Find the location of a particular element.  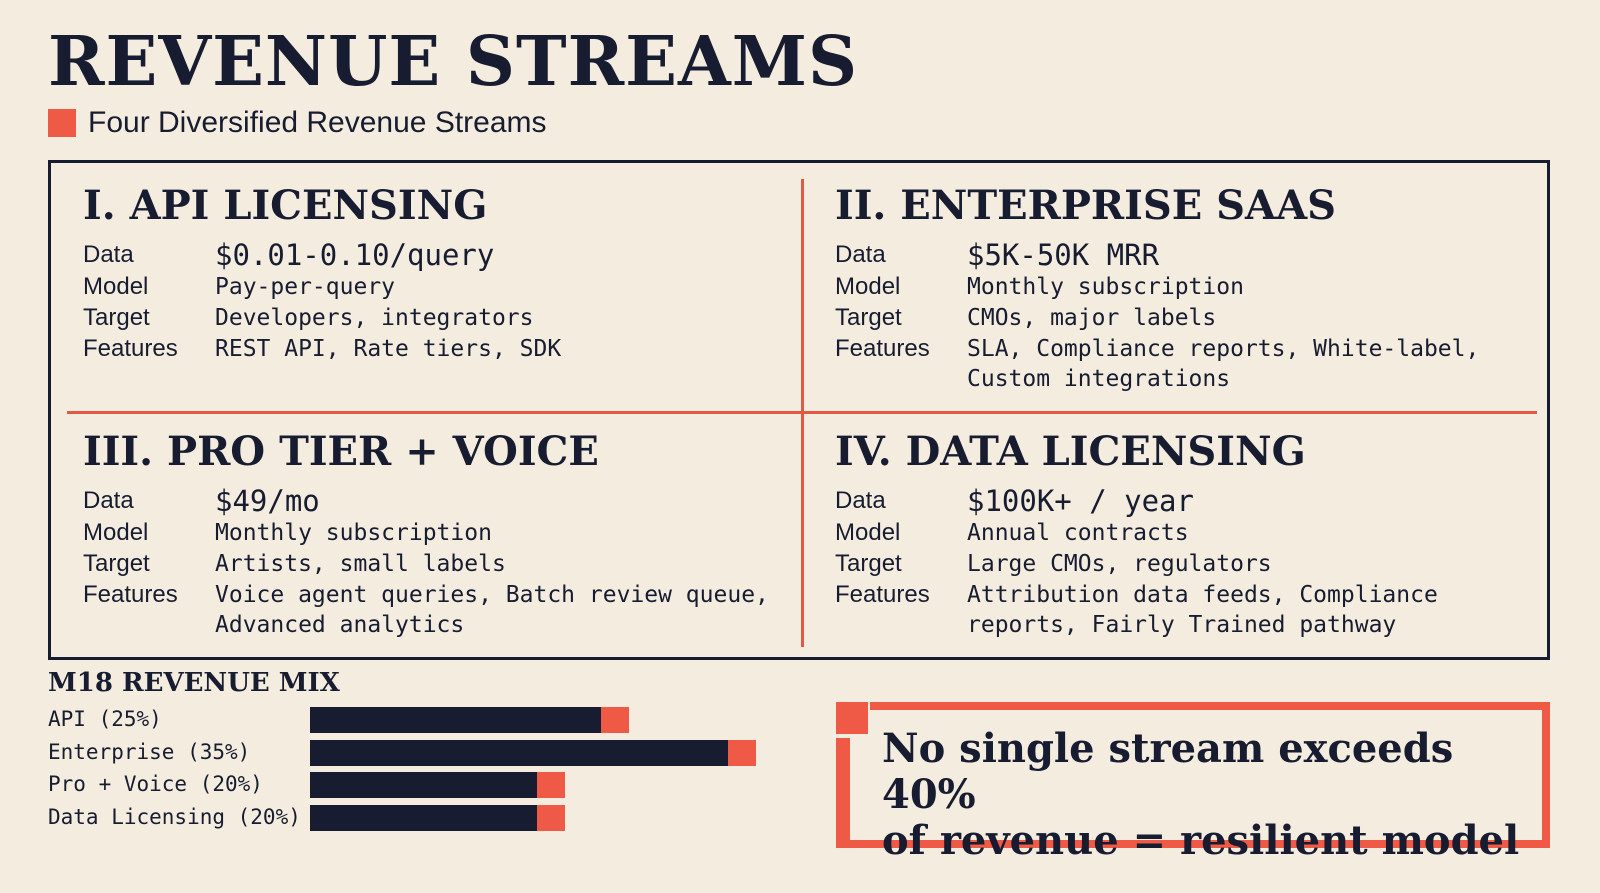

target-value: Large CMOs, regulators is located at coordinates (1119, 564).